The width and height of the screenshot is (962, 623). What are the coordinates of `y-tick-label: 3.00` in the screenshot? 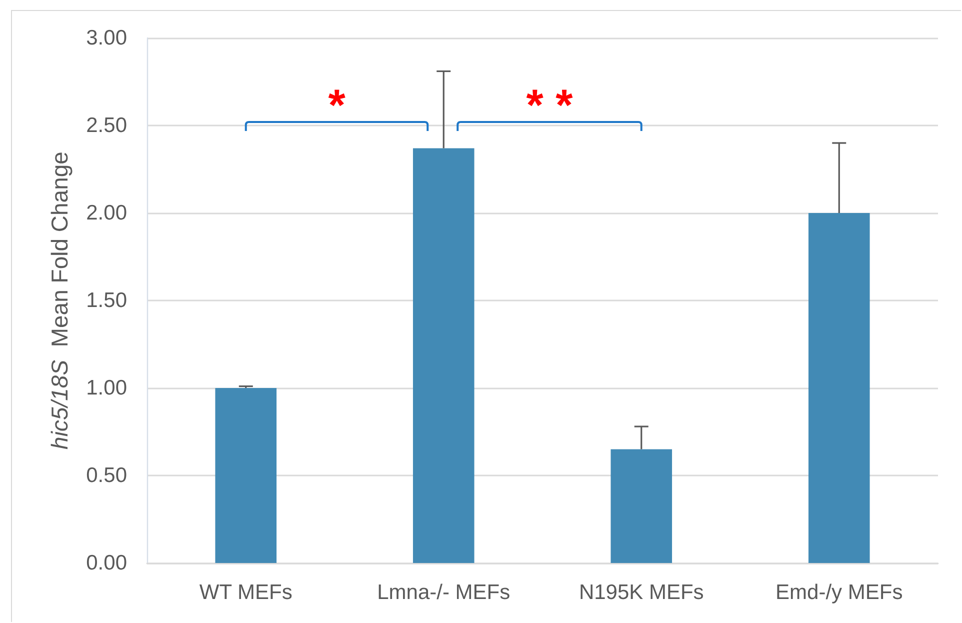 It's located at (106, 38).